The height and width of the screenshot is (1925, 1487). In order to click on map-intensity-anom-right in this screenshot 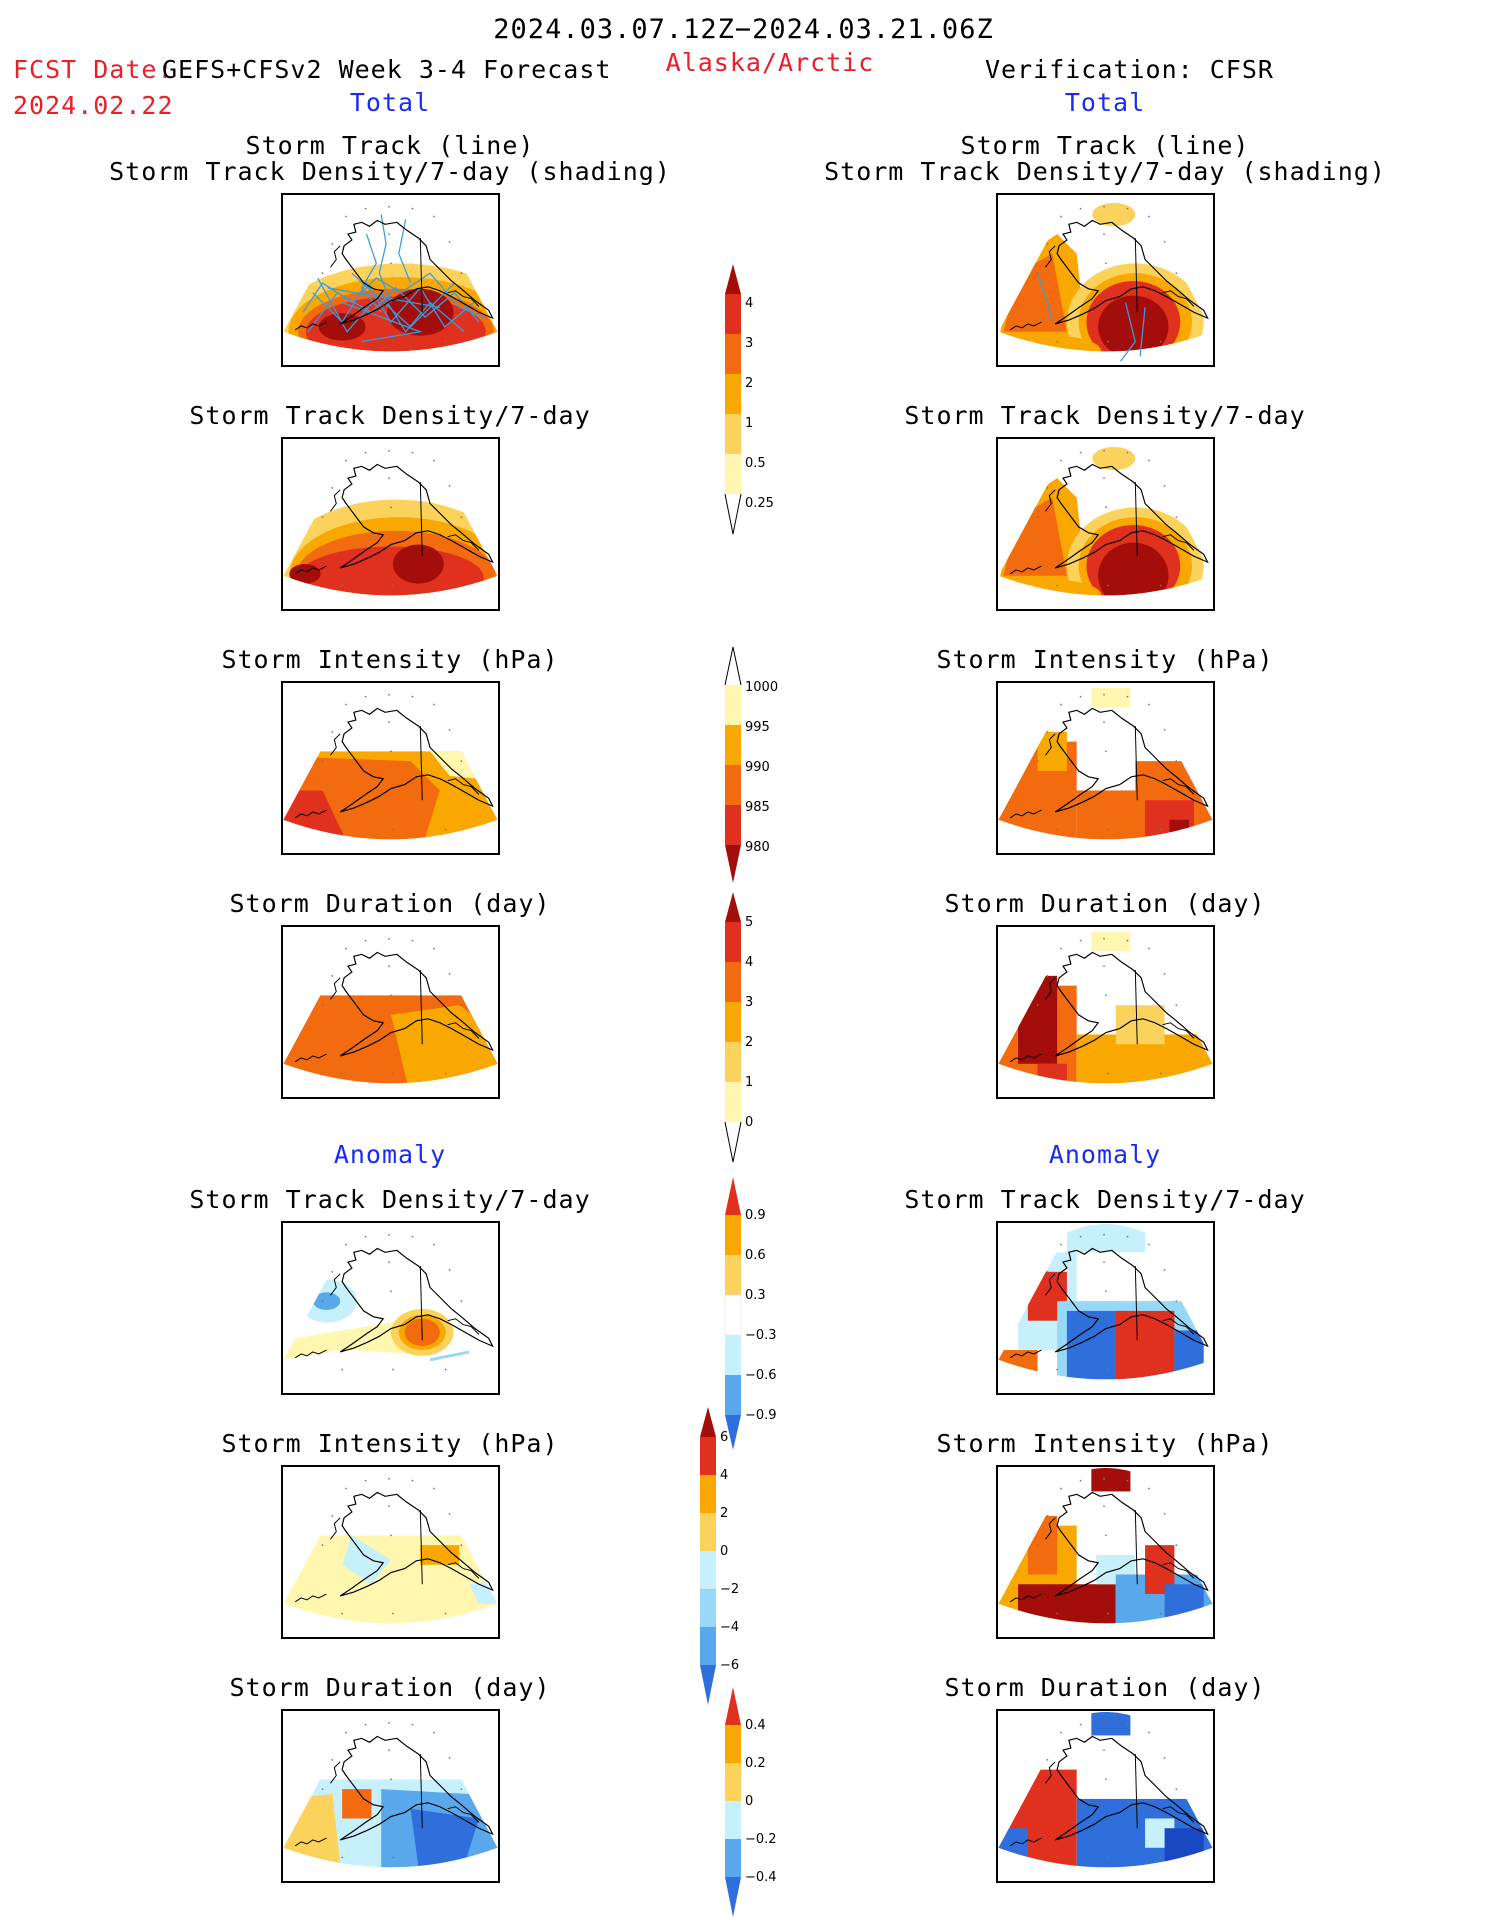, I will do `click(1105, 1552)`.